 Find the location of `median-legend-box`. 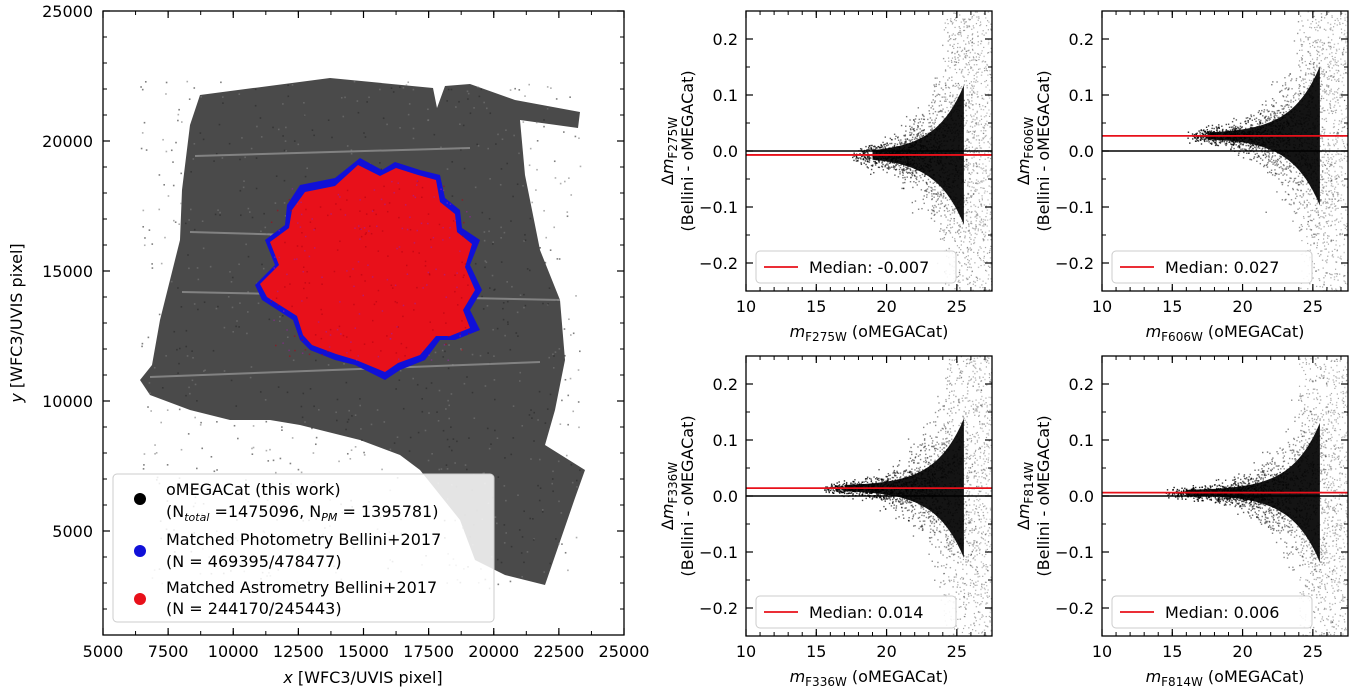

median-legend-box is located at coordinates (856, 267).